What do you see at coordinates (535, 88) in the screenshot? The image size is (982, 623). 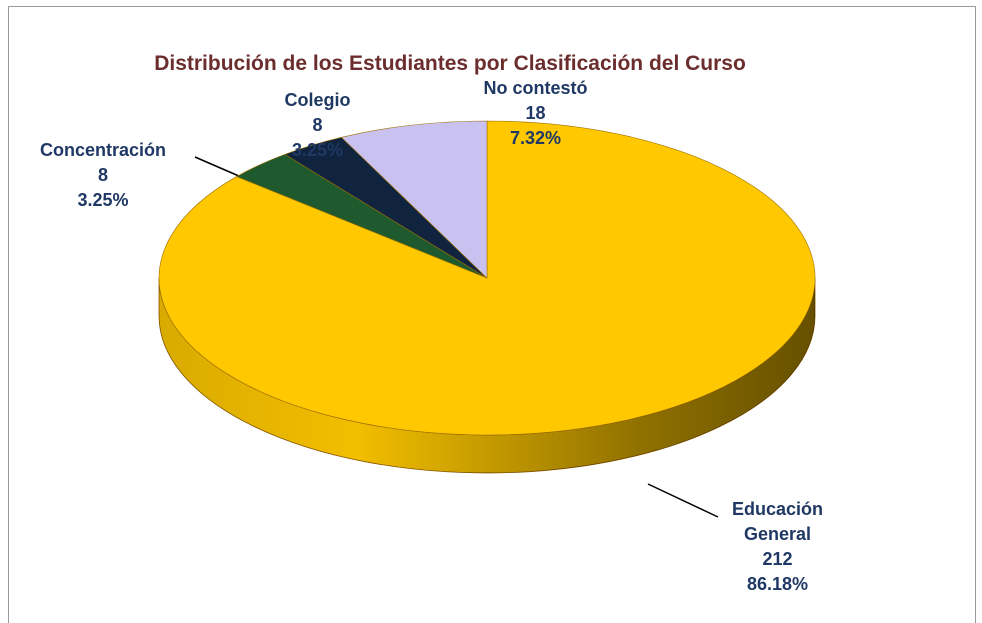 I see `label-category: No contestó` at bounding box center [535, 88].